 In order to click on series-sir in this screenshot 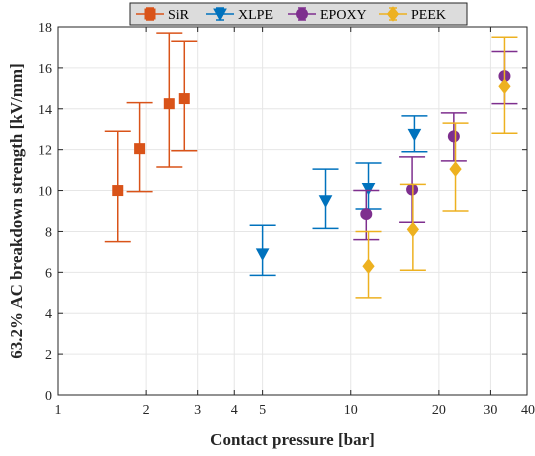, I will do `click(151, 137)`.